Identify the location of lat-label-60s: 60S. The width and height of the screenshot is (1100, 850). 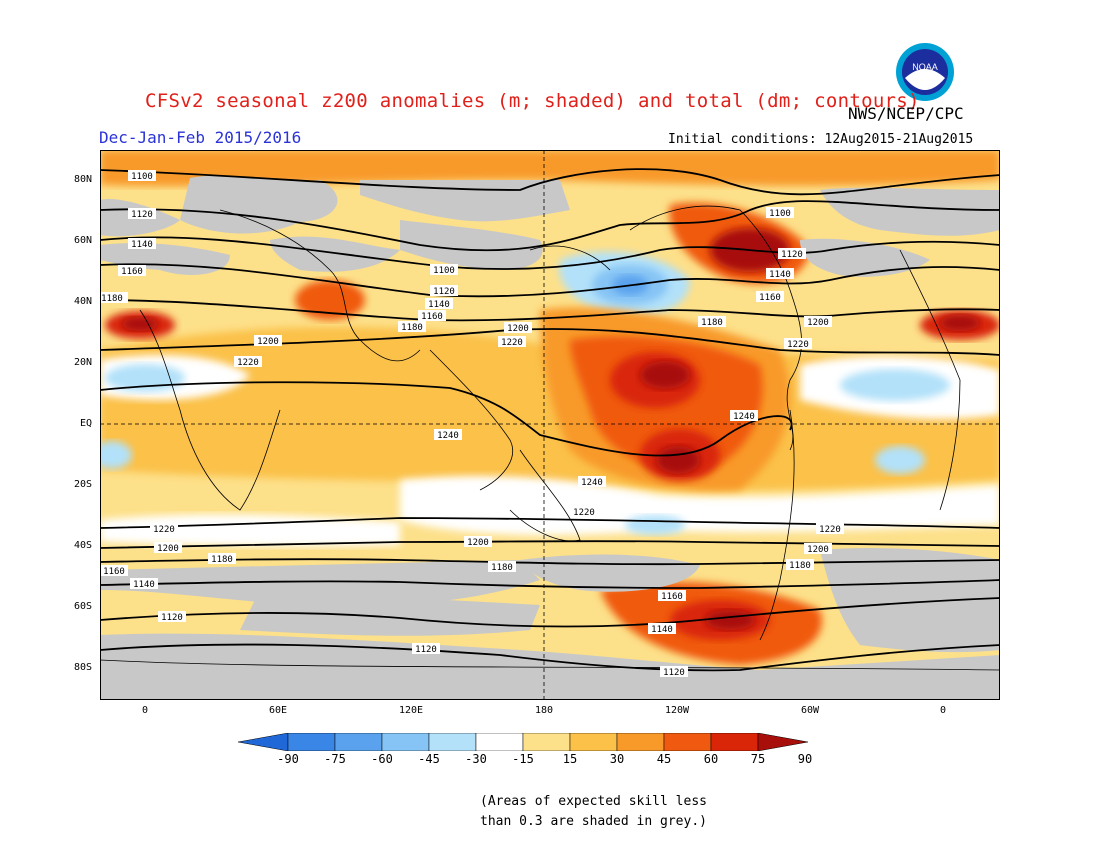
(82, 606).